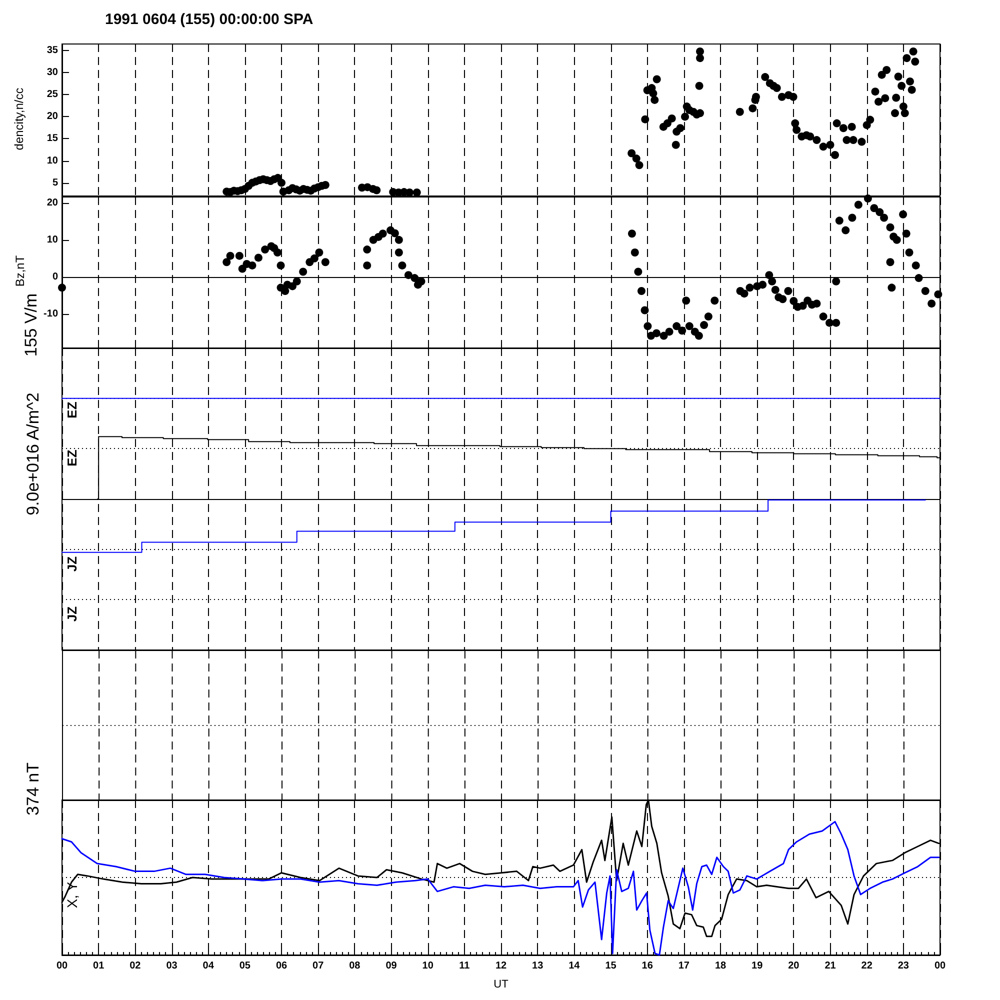  I want to click on x-tick-label: 15, so click(611, 966).